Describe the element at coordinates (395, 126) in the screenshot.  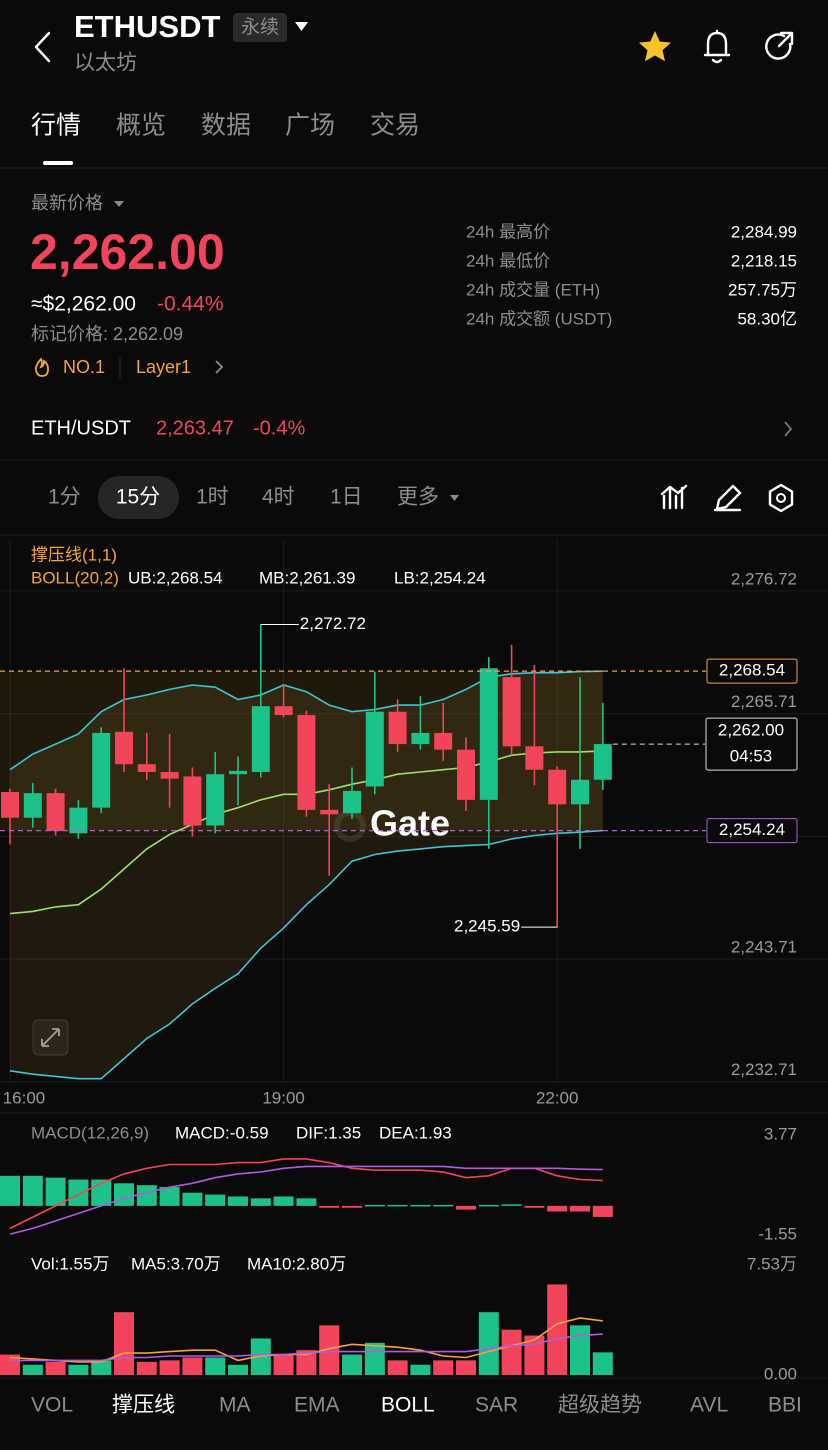
I see `tab: 交易` at that location.